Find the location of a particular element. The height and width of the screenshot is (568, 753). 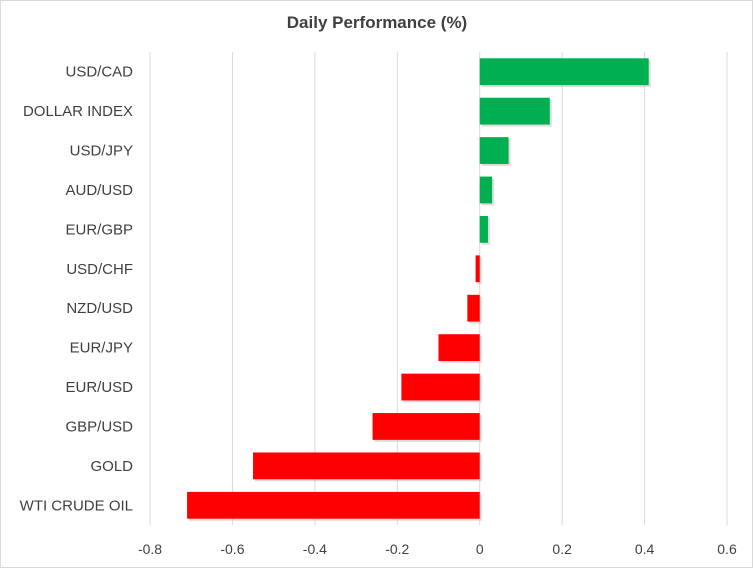

category-label: NZD/USD is located at coordinates (99, 308).